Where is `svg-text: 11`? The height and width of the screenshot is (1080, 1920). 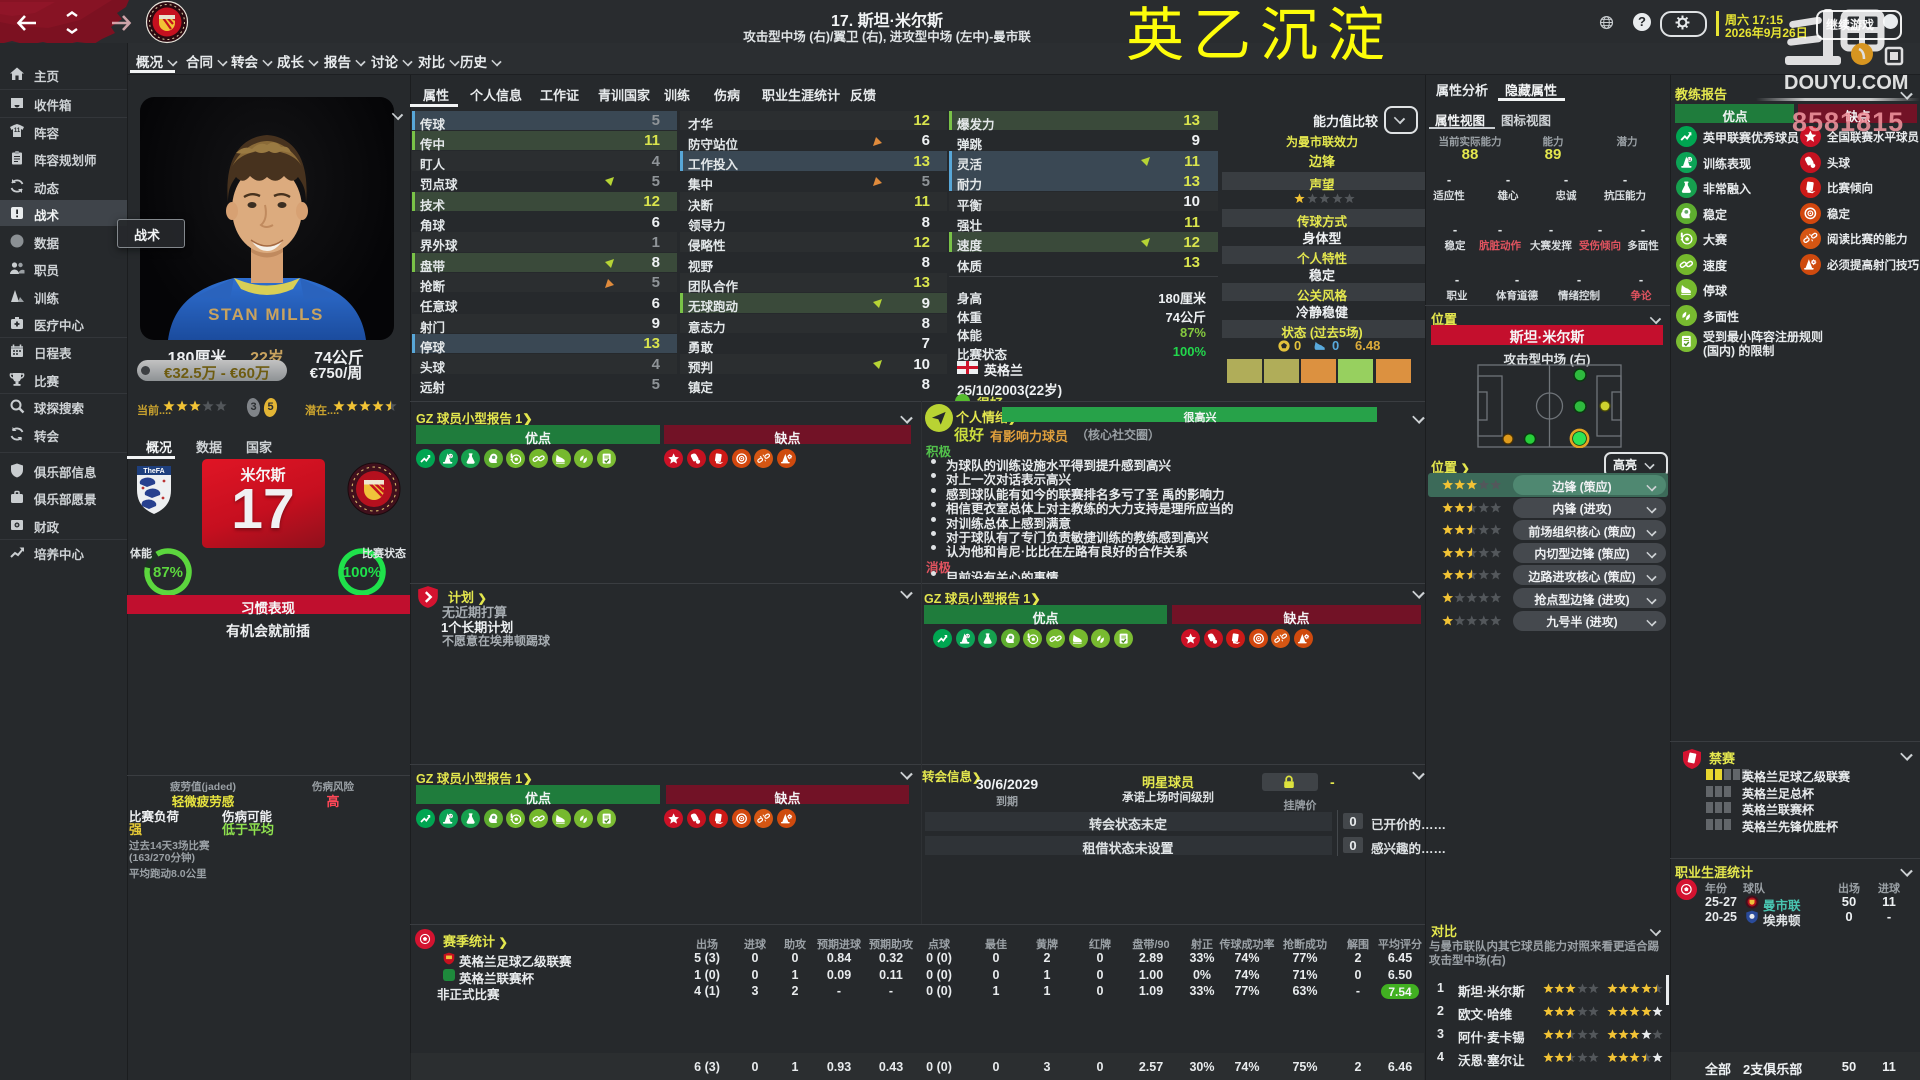 svg-text: 11 is located at coordinates (17, 131).